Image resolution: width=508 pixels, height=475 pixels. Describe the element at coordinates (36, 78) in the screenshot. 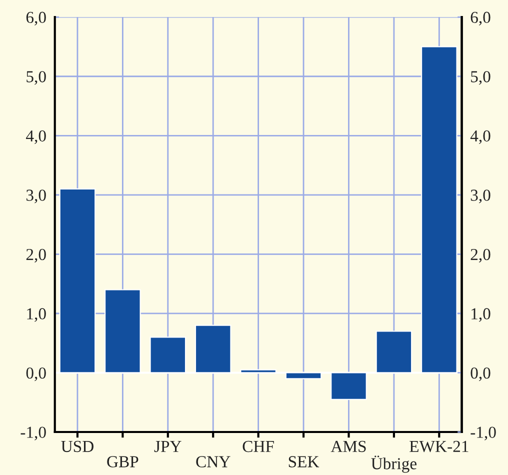

I see `y-tick-label: 5,0` at that location.